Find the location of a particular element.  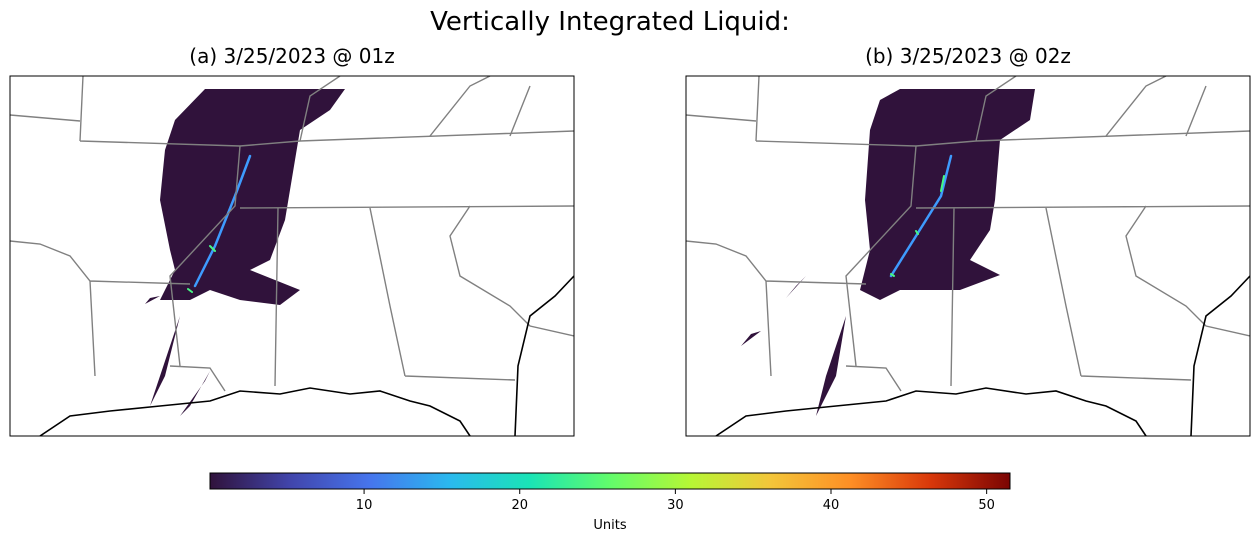

panel-title: (a) 3/25/2023 @ 01z is located at coordinates (291, 56).